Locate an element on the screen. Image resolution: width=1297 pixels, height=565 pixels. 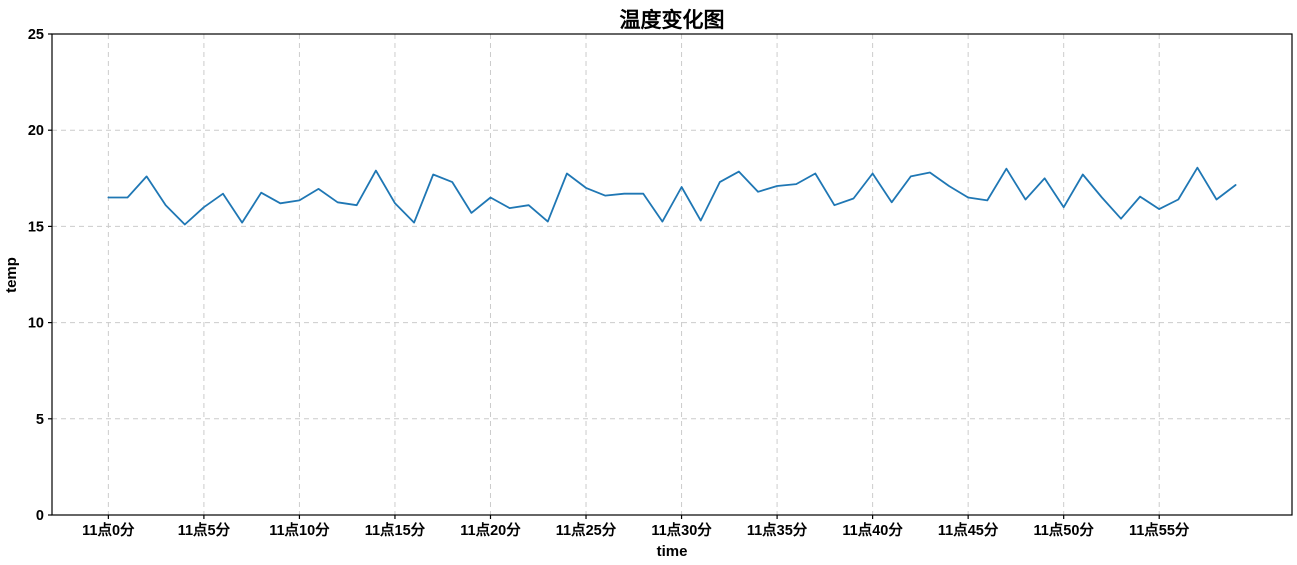
y-tick-label: 5 is located at coordinates (40, 420).